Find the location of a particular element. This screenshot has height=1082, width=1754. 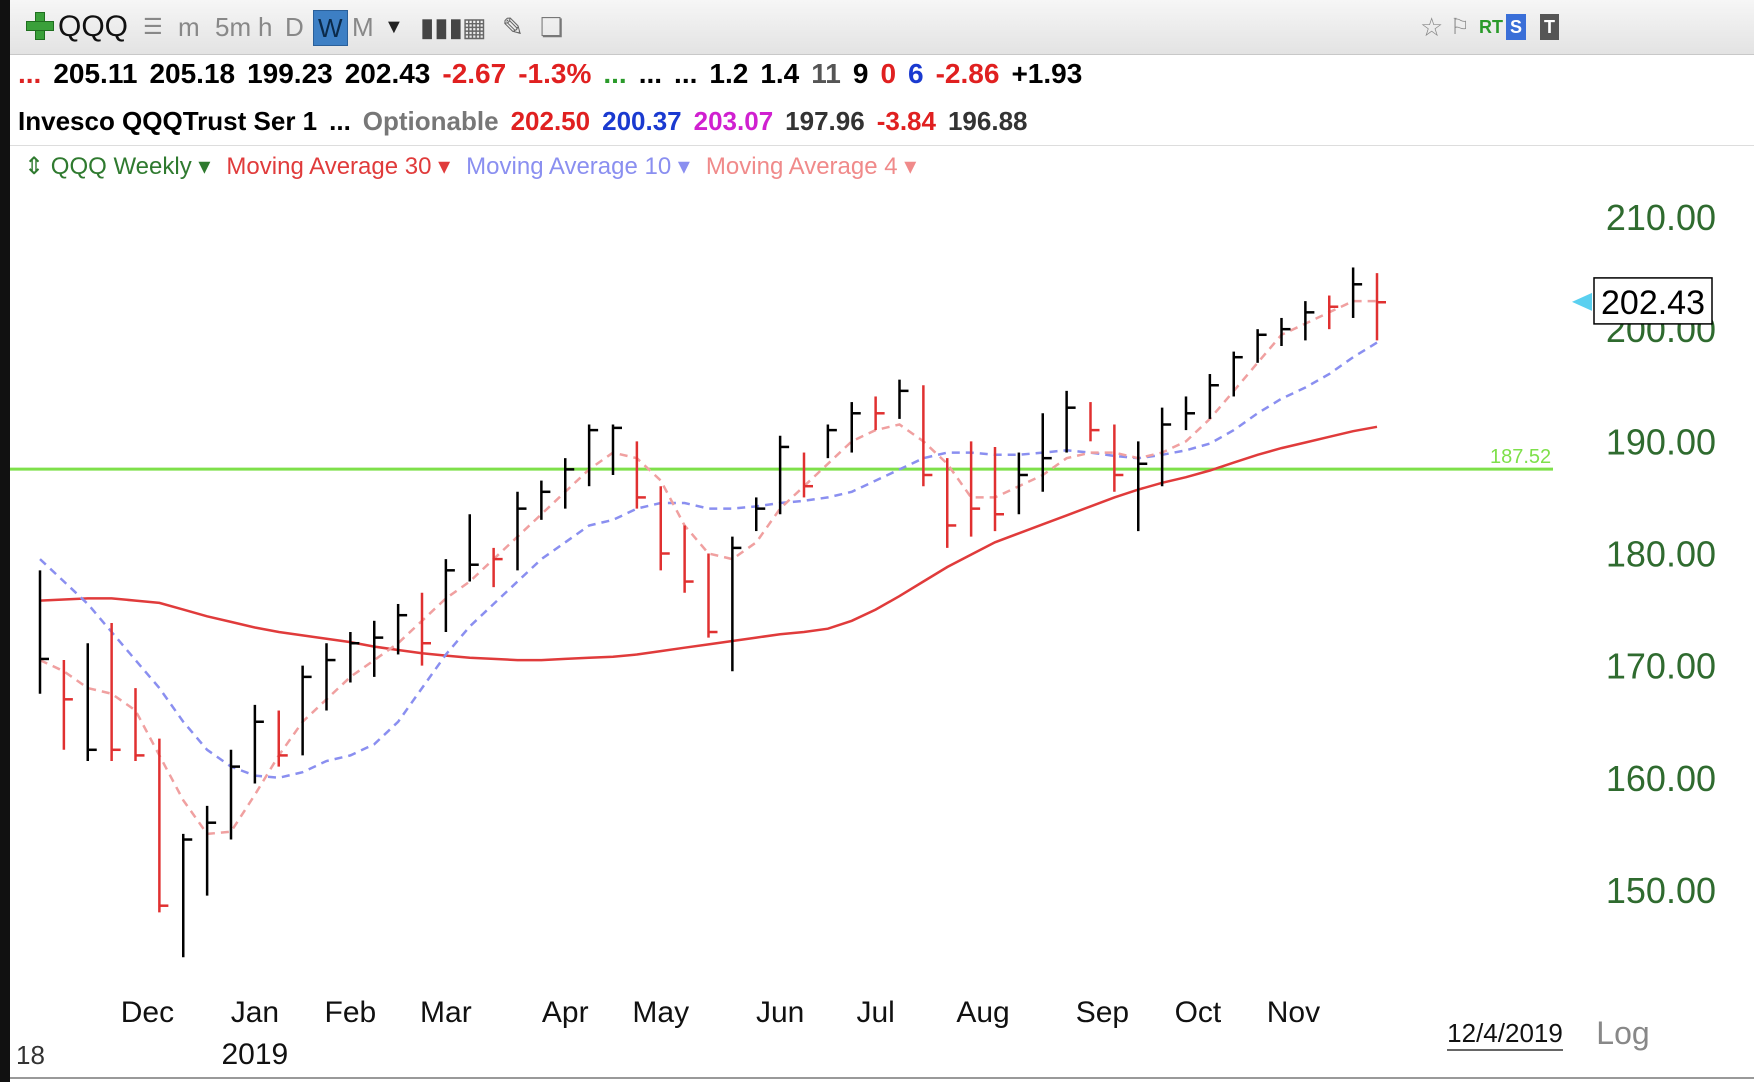

quote-value-11: 1.4 is located at coordinates (780, 73).